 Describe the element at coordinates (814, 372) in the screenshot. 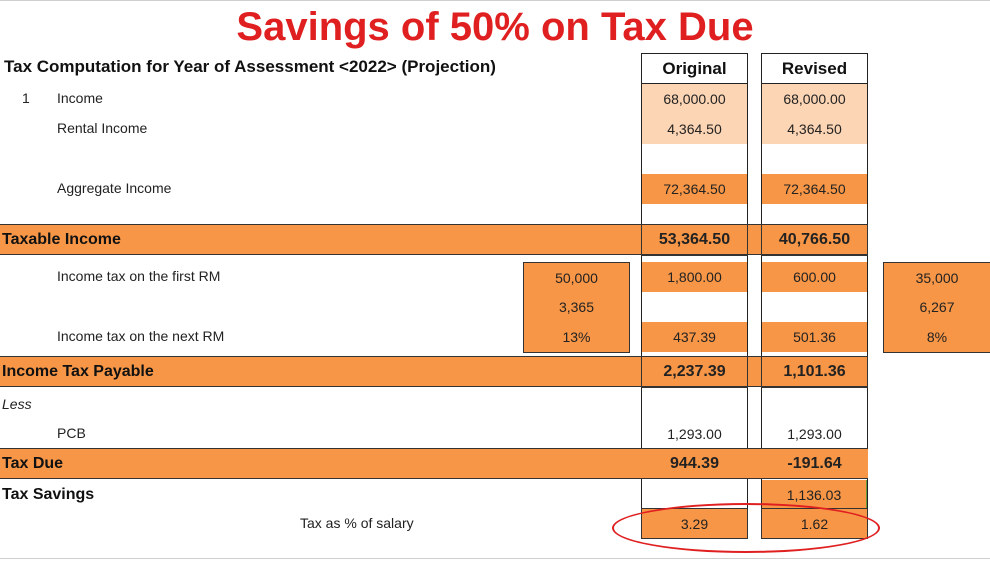

I see `income-tax-payable-revised: 1,101.36` at that location.